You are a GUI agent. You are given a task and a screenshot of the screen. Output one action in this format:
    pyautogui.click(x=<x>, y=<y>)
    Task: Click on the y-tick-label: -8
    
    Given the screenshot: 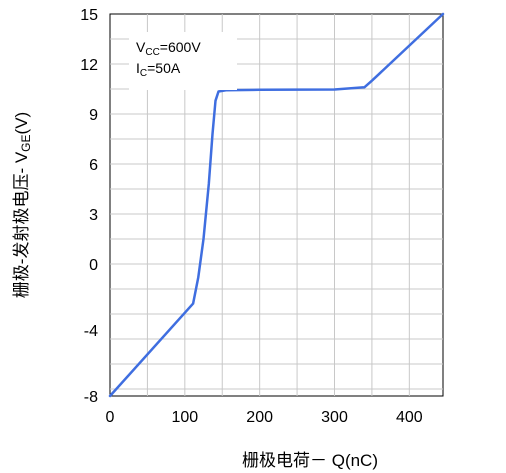 What is the action you would take?
    pyautogui.click(x=91, y=397)
    